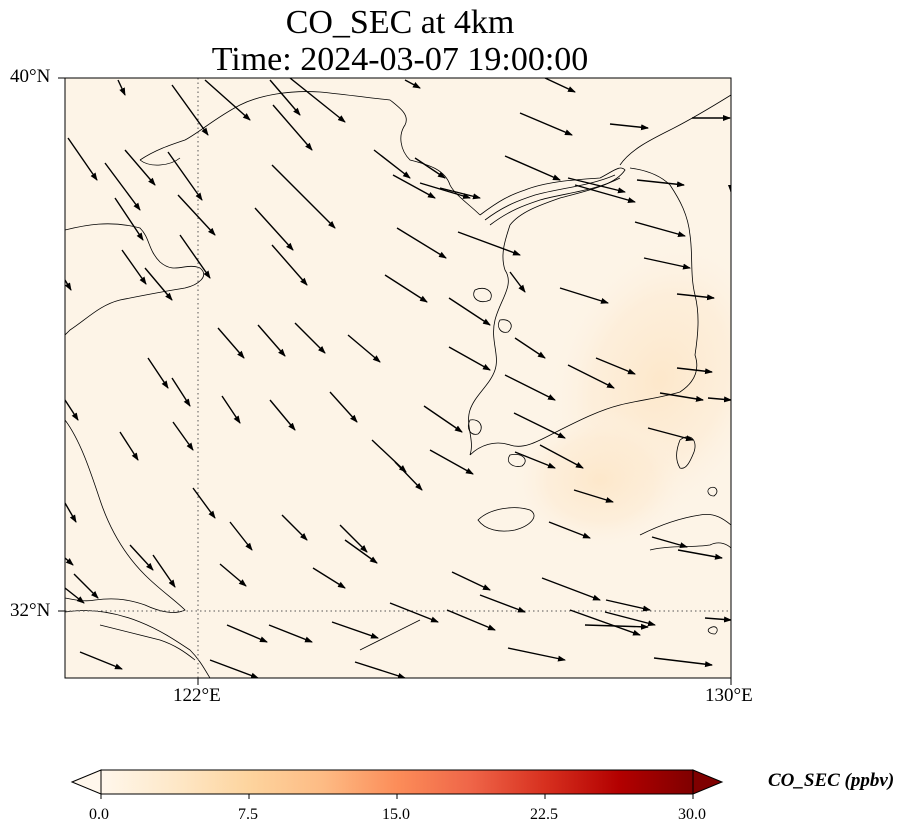 This screenshot has width=916, height=836. Describe the element at coordinates (692, 814) in the screenshot. I see `colorbar-tick-4: 30.0` at that location.